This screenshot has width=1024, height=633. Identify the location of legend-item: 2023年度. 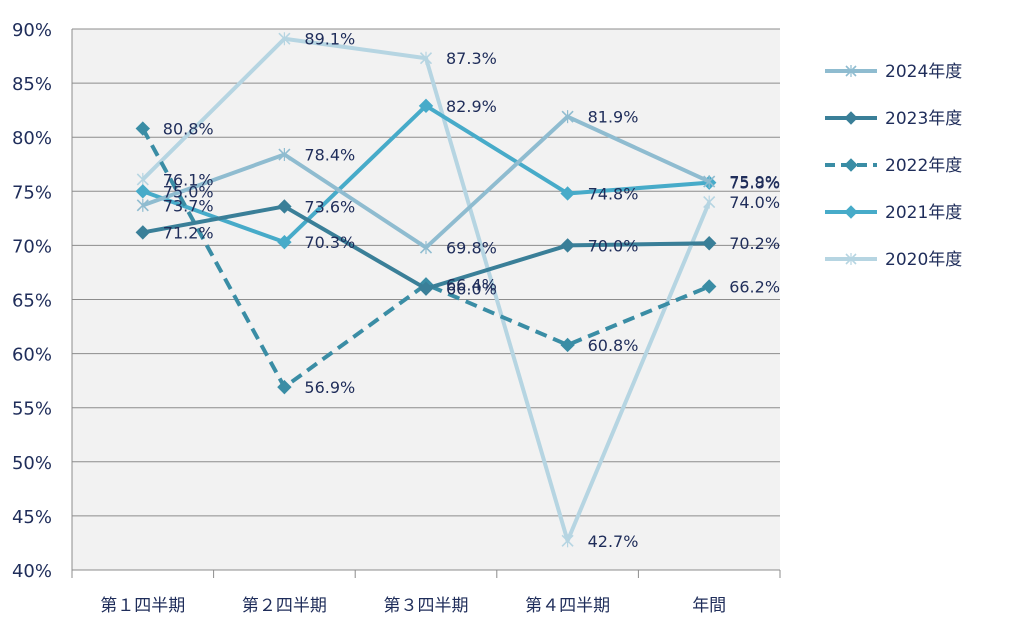
(893, 119).